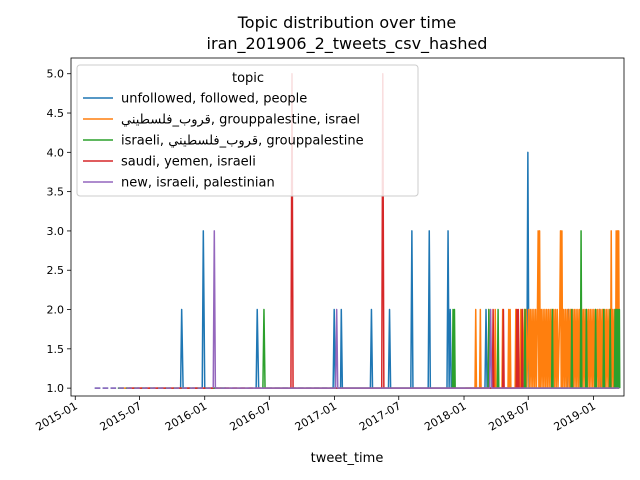 The width and height of the screenshot is (640, 480). What do you see at coordinates (186, 416) in the screenshot?
I see `x-tick-label: 2016-01` at bounding box center [186, 416].